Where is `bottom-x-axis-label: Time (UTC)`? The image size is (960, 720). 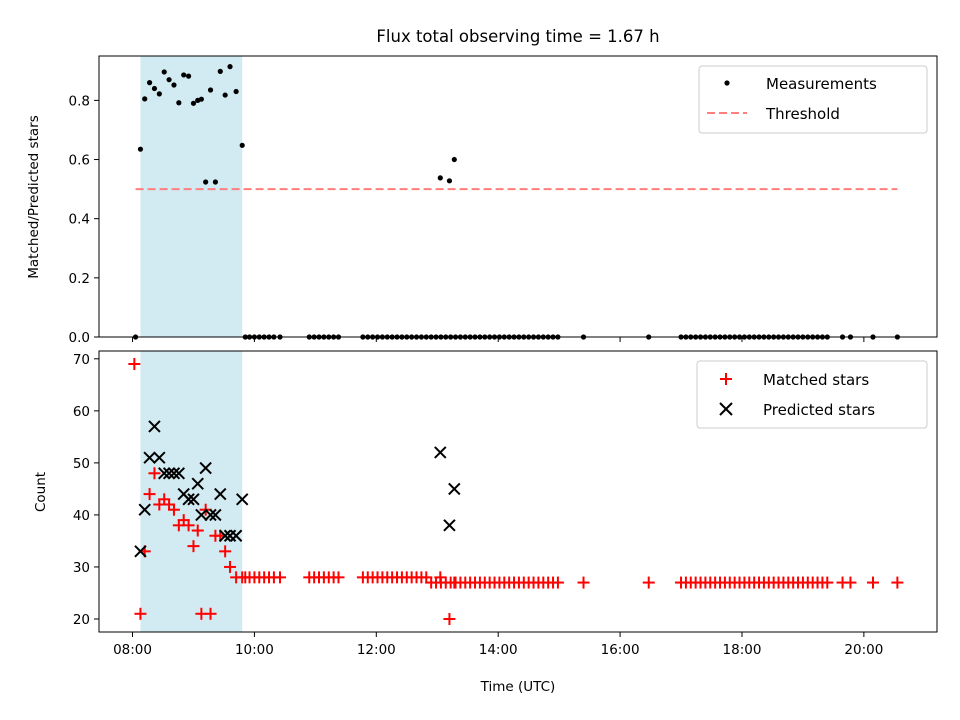 bottom-x-axis-label: Time (UTC) is located at coordinates (518, 687).